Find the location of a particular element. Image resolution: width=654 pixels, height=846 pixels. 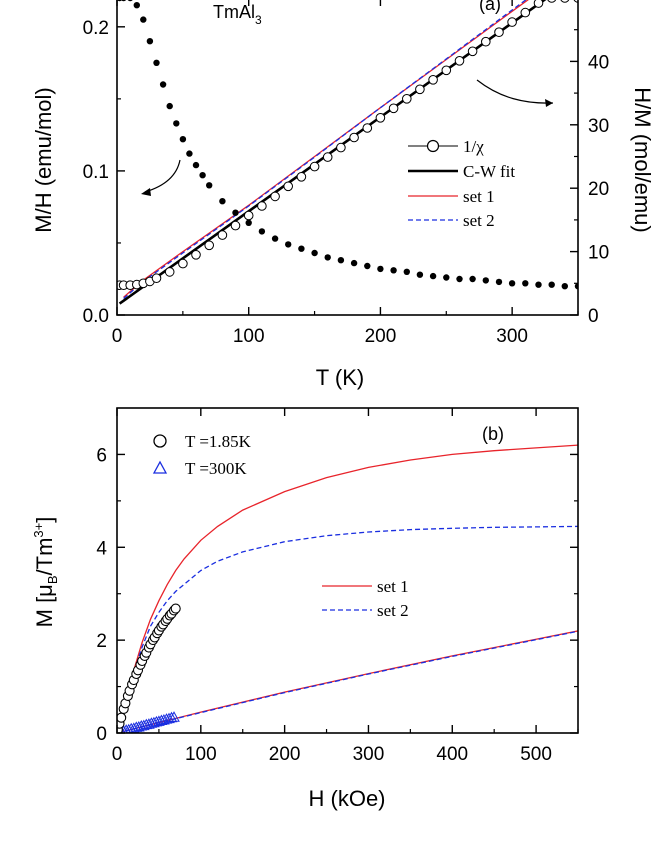

tick-label-y-b: 0 is located at coordinates (101, 734).